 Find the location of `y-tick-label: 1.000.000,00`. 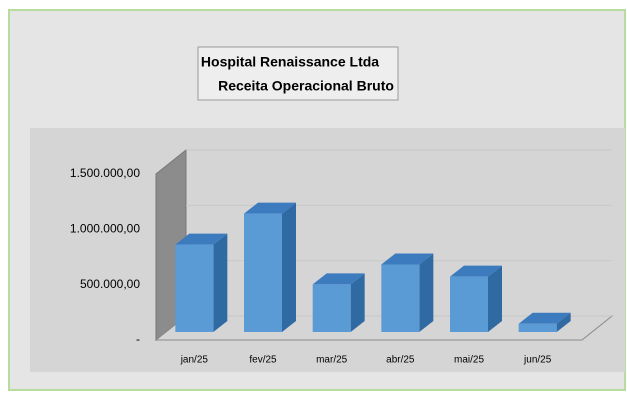

y-tick-label: 1.000.000,00 is located at coordinates (105, 229).